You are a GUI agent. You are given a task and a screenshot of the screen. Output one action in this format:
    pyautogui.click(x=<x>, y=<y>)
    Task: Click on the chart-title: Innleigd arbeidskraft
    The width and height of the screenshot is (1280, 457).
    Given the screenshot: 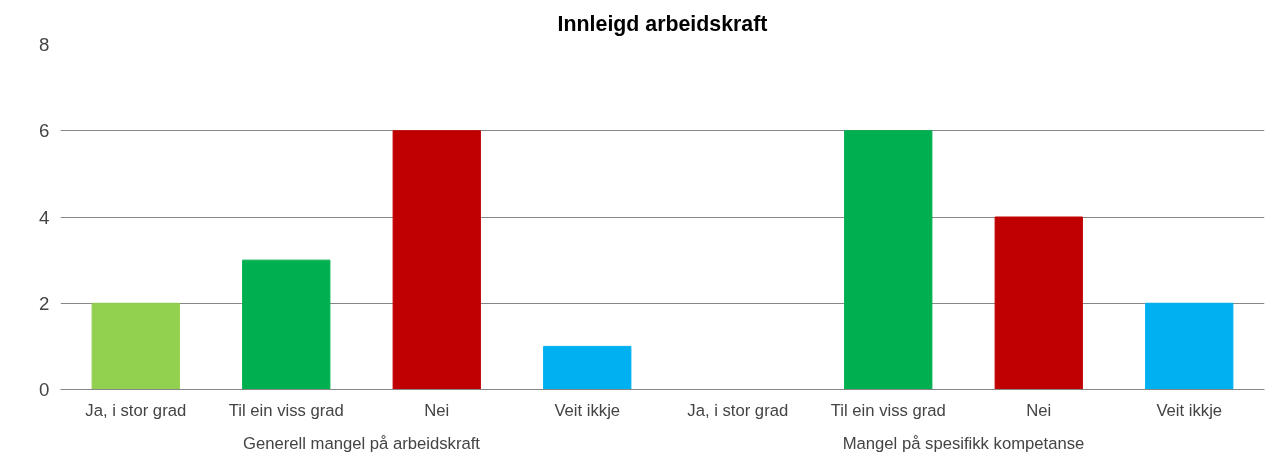 What is the action you would take?
    pyautogui.click(x=662, y=23)
    